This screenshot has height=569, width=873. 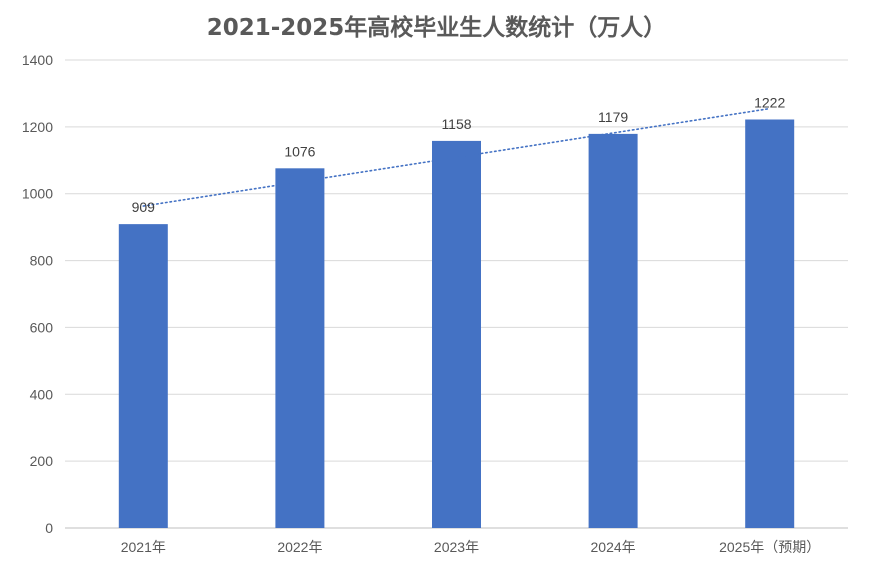 What do you see at coordinates (37, 127) in the screenshot?
I see `y-tick-label: 1200` at bounding box center [37, 127].